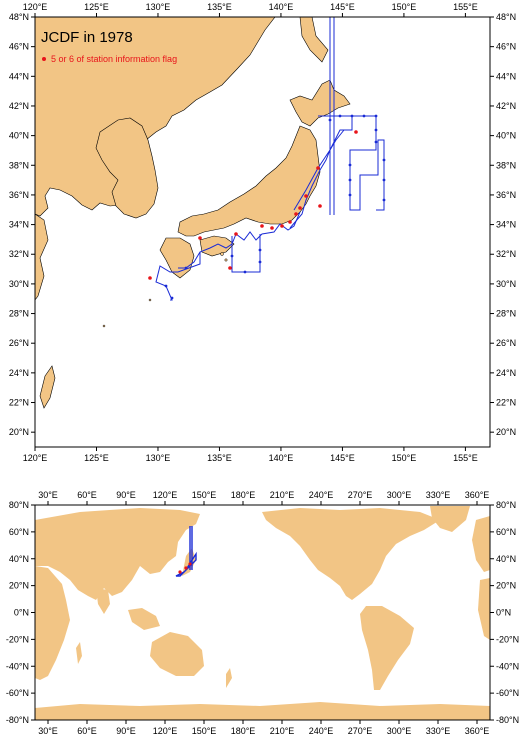  Describe the element at coordinates (320, 103) in the screenshot. I see `land-hokkaido` at that location.